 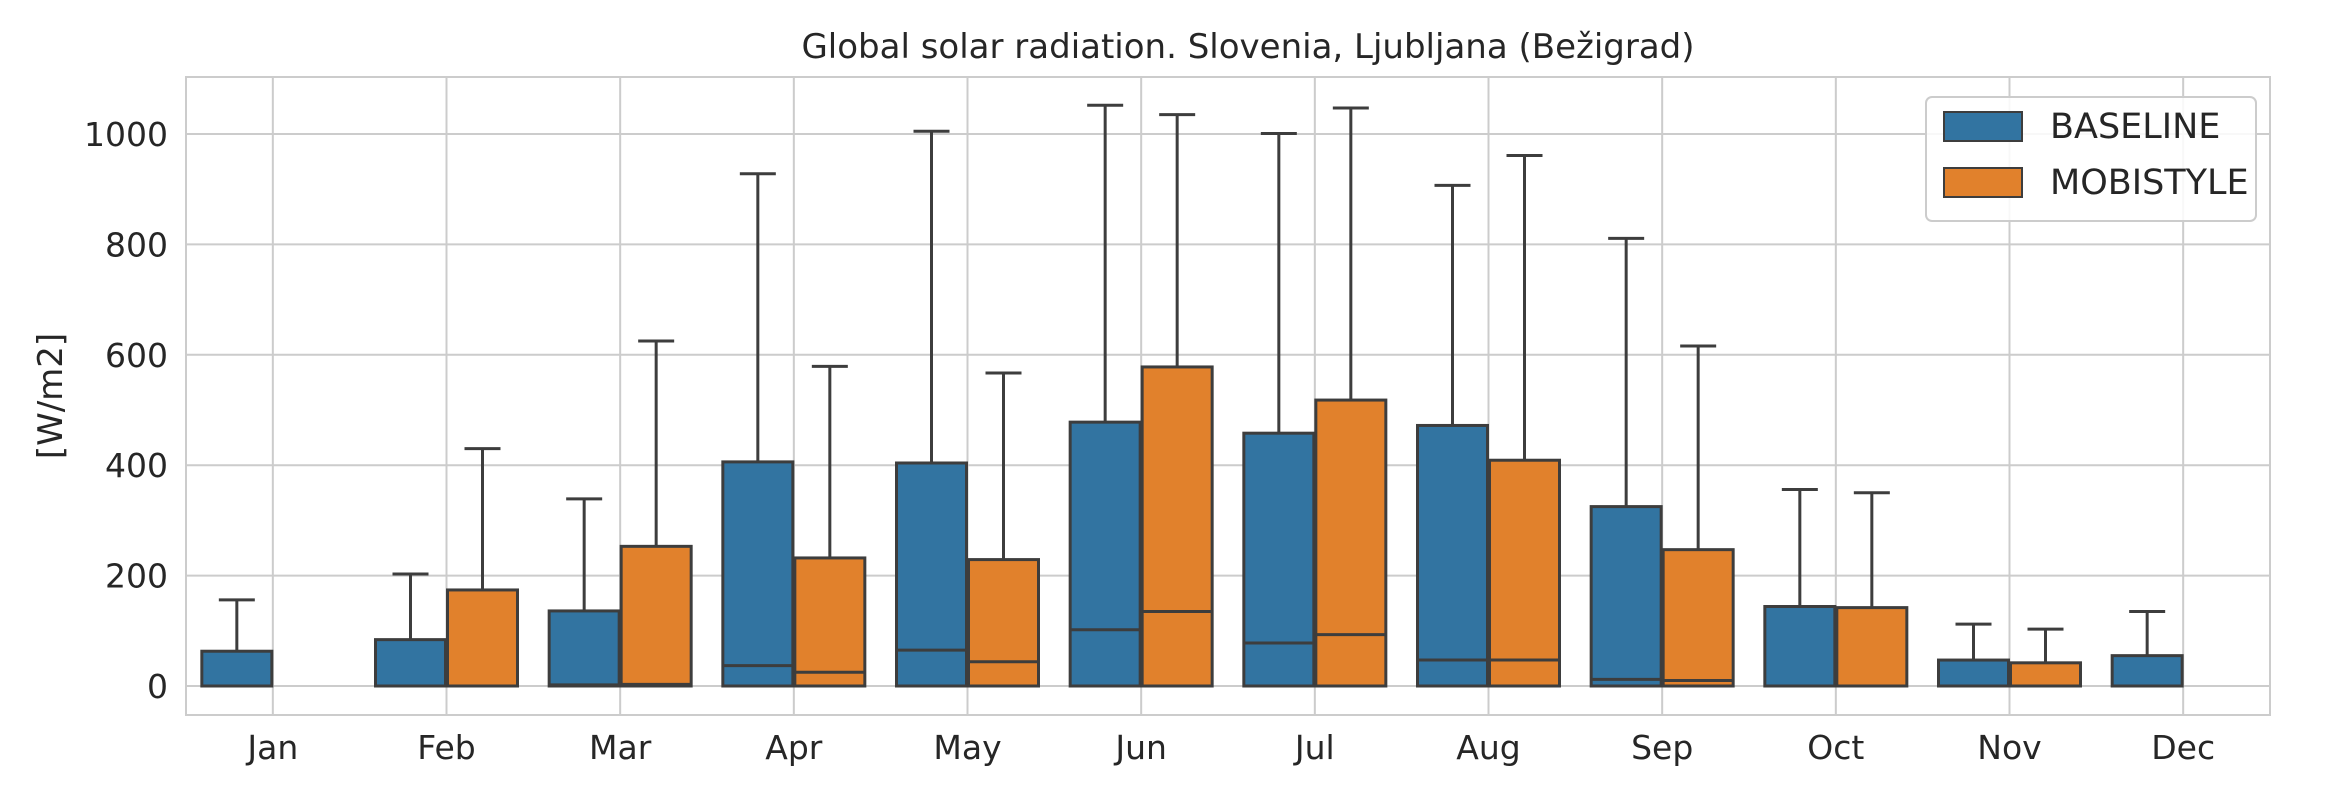 What do you see at coordinates (136, 355) in the screenshot?
I see `y-tick-label: 600` at bounding box center [136, 355].